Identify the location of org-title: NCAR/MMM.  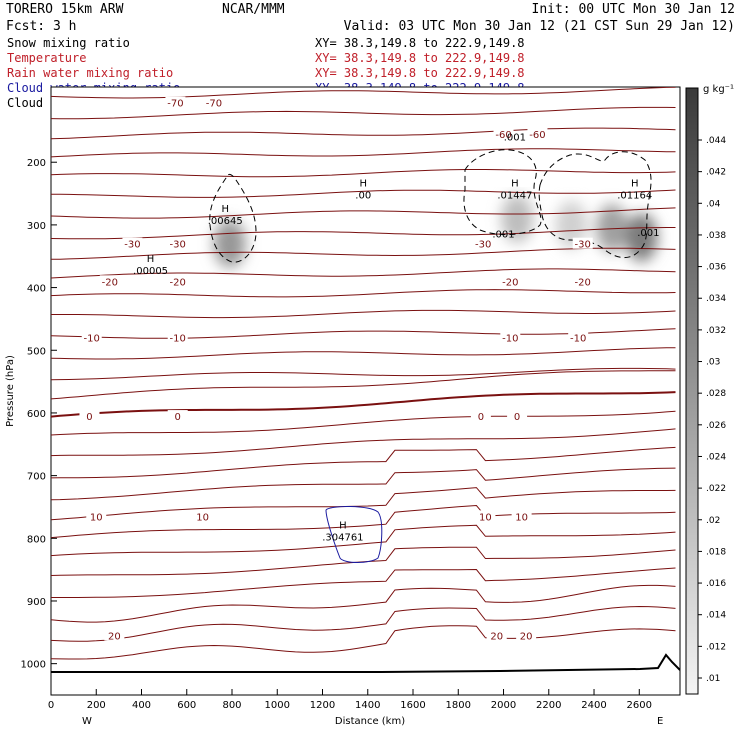
(253, 9).